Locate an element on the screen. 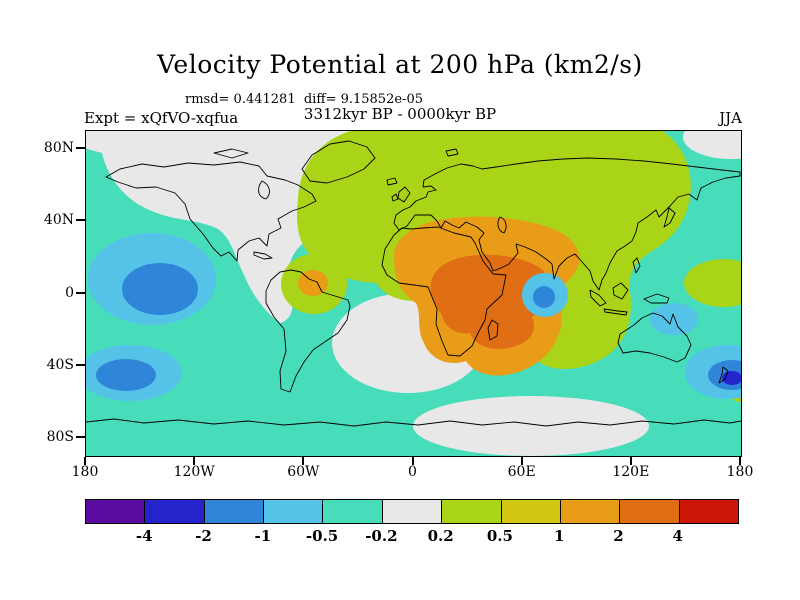  colorbar-label: 2 is located at coordinates (618, 536).